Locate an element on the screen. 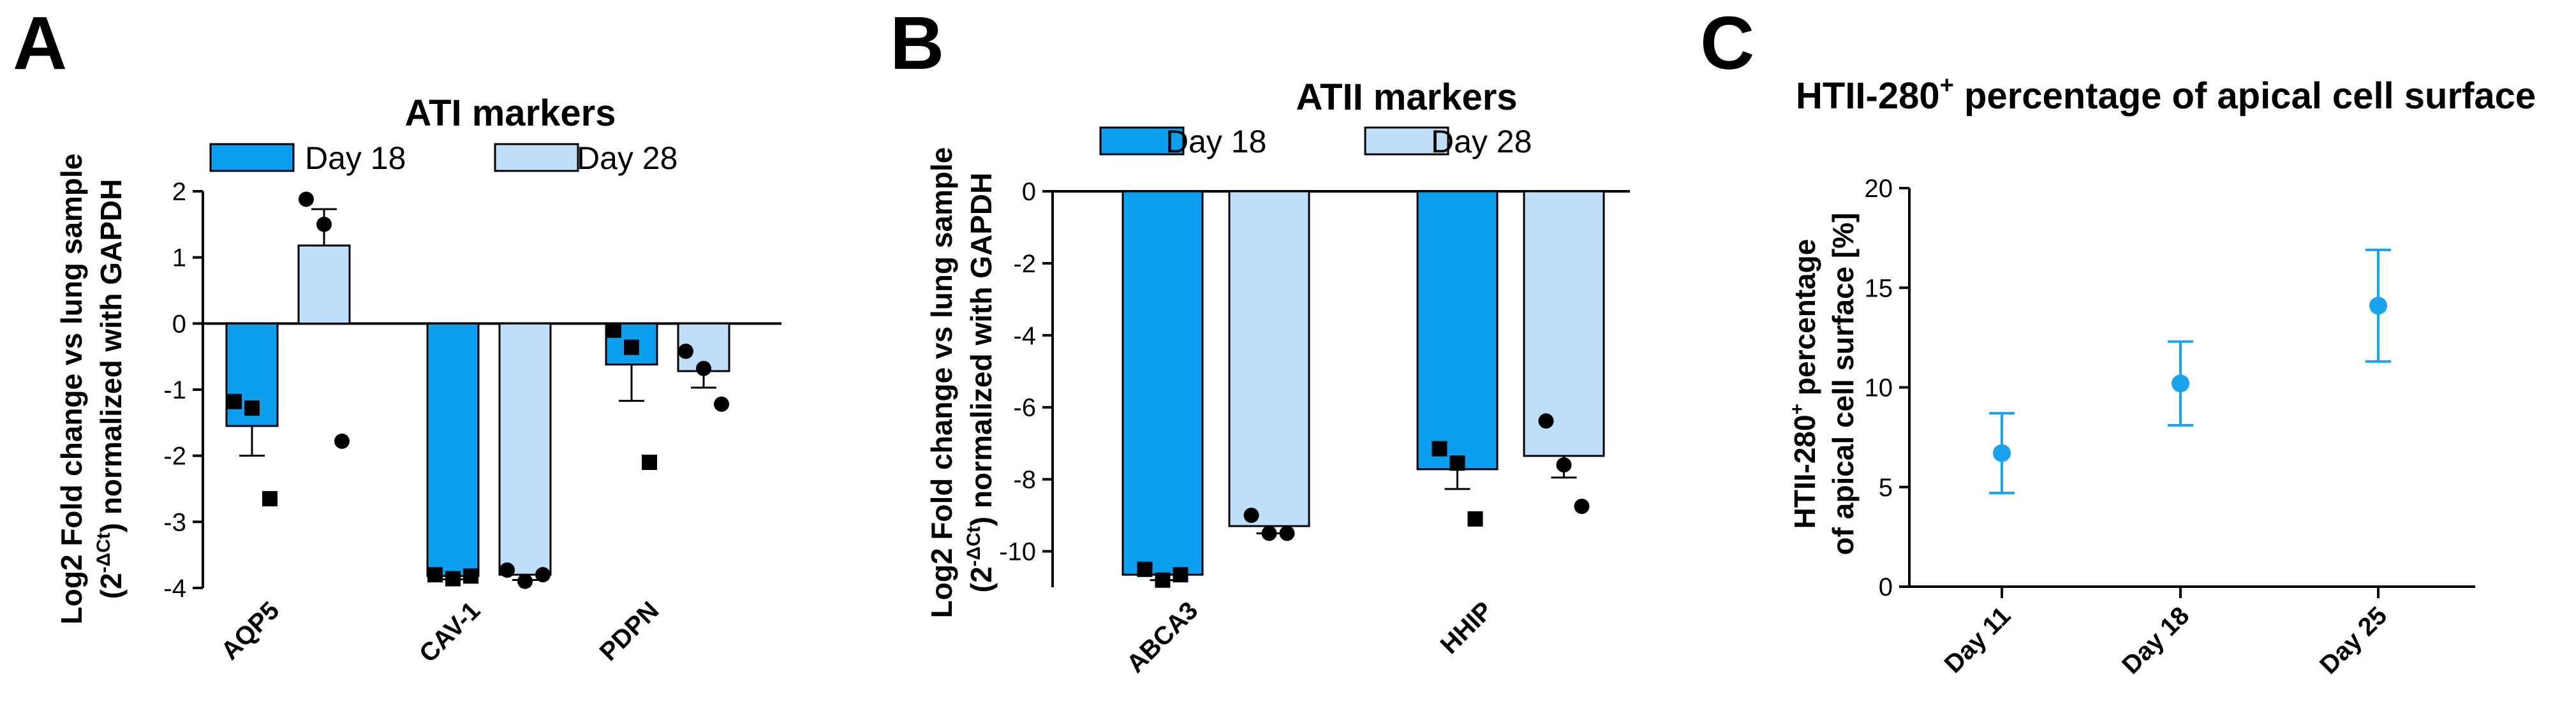 The image size is (2576, 704). legend-b-day18-swatch is located at coordinates (1142, 141).